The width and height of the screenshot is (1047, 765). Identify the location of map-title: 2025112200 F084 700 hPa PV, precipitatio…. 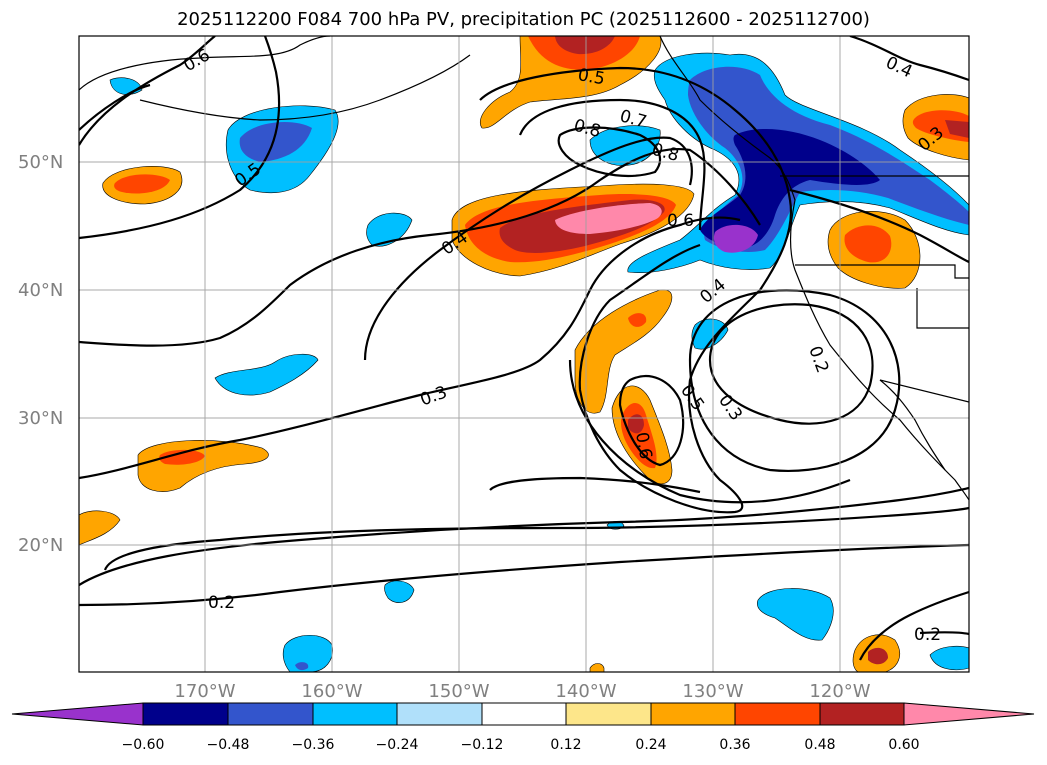
(523, 19).